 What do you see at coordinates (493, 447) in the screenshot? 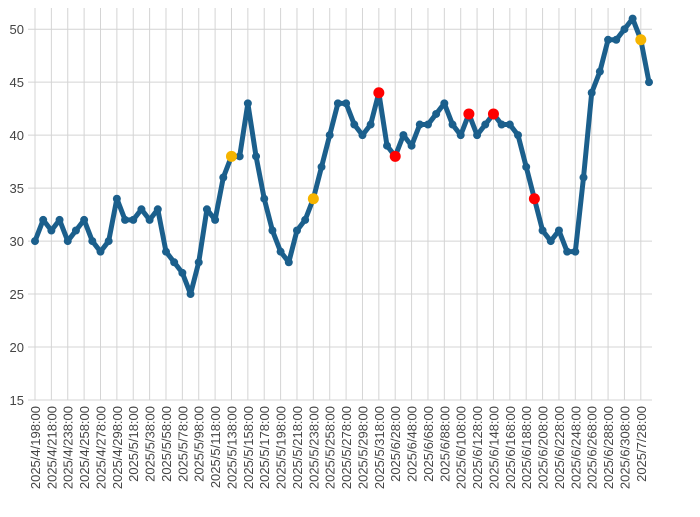
I see `x-tick-label: 2025/6/148:00` at bounding box center [493, 447].